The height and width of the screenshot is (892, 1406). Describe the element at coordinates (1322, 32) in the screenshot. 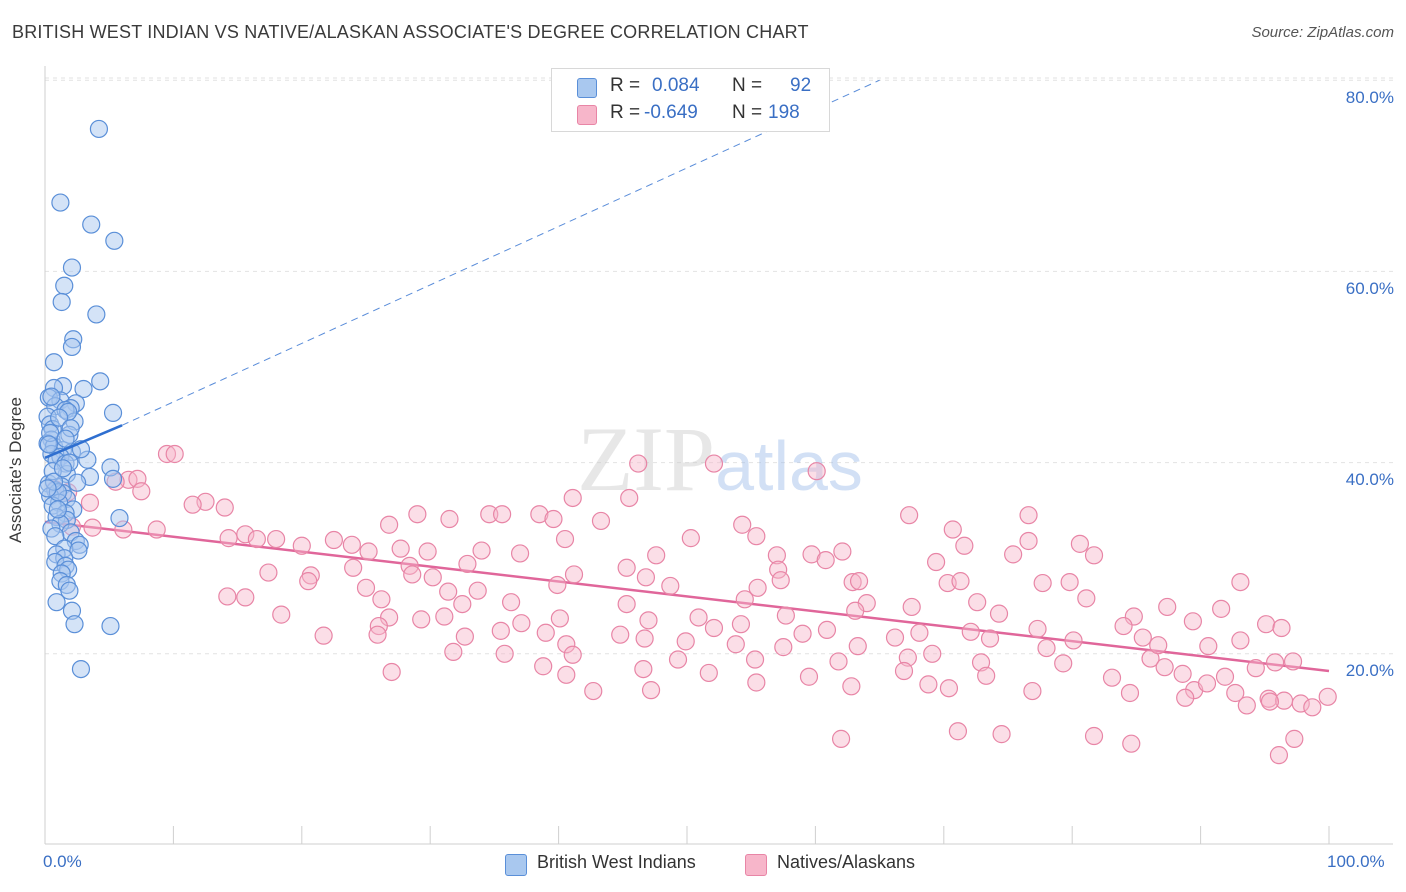

I see `source-label: Source: ZipAtlas.com` at that location.